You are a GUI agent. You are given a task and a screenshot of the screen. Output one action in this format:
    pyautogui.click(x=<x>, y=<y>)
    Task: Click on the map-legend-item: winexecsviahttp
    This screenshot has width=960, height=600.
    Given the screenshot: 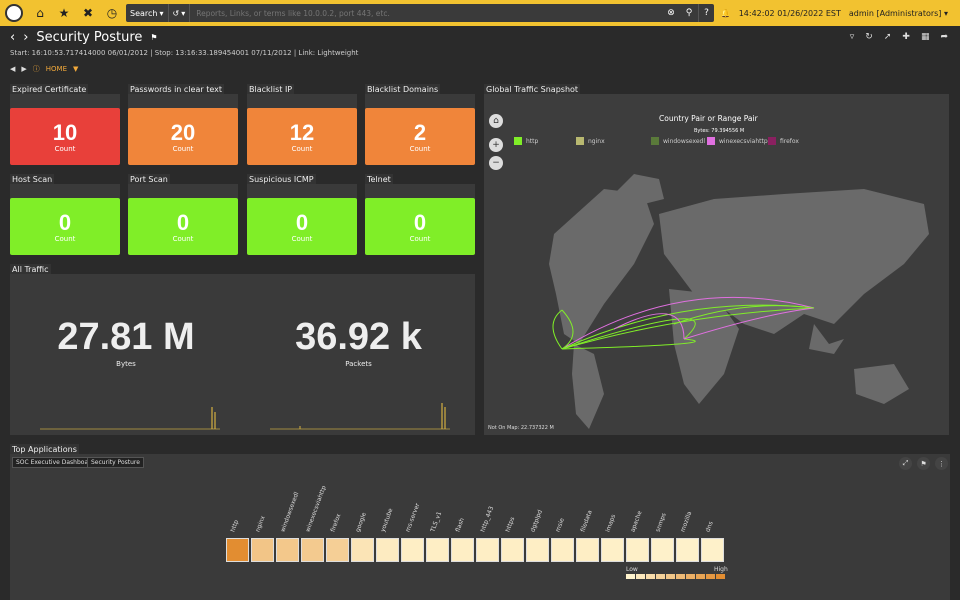 What is the action you would take?
    pyautogui.click(x=737, y=141)
    